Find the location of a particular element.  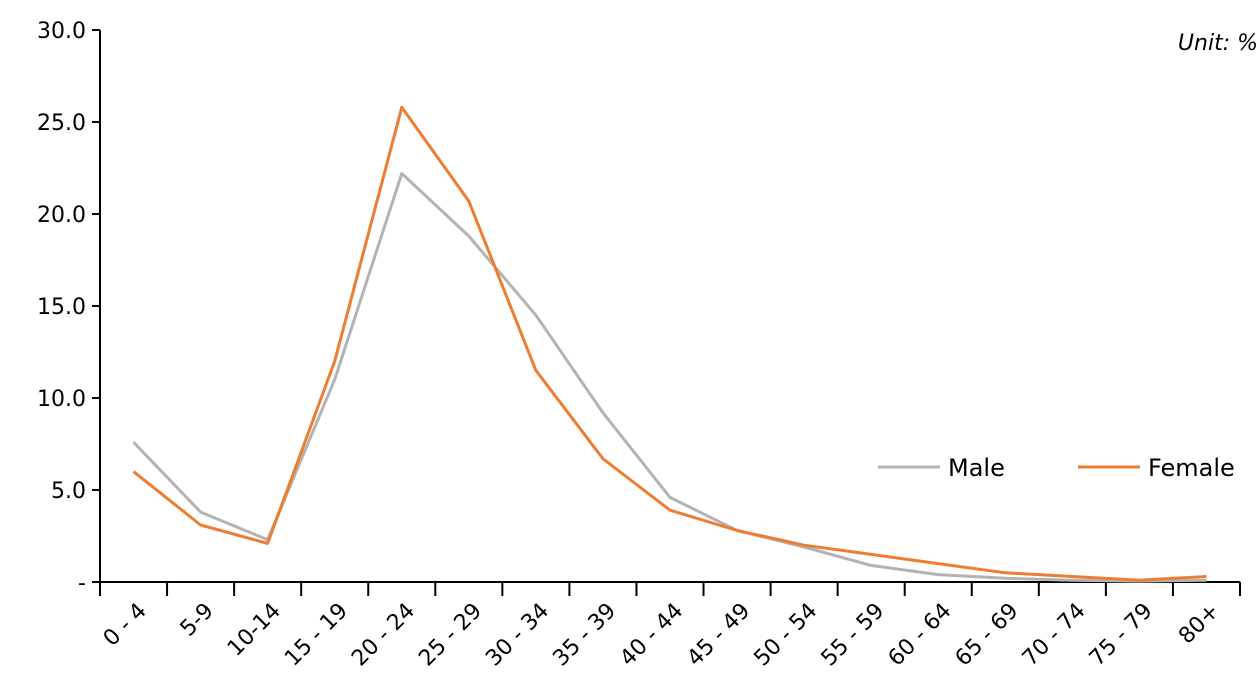

unit-label: Unit: % is located at coordinates (1218, 43).